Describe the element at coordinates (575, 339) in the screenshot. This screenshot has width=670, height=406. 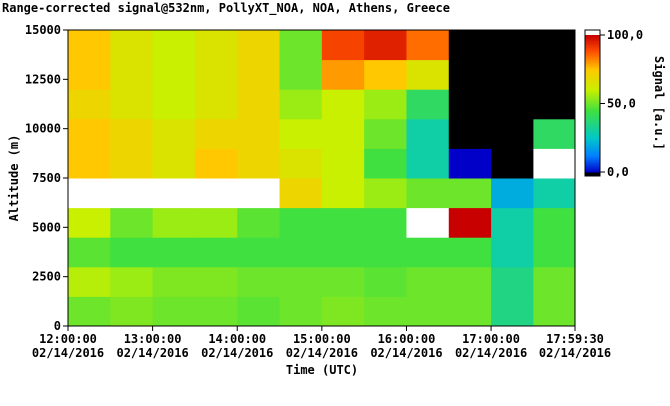
I see `x-tick-label: 17:59:30` at that location.